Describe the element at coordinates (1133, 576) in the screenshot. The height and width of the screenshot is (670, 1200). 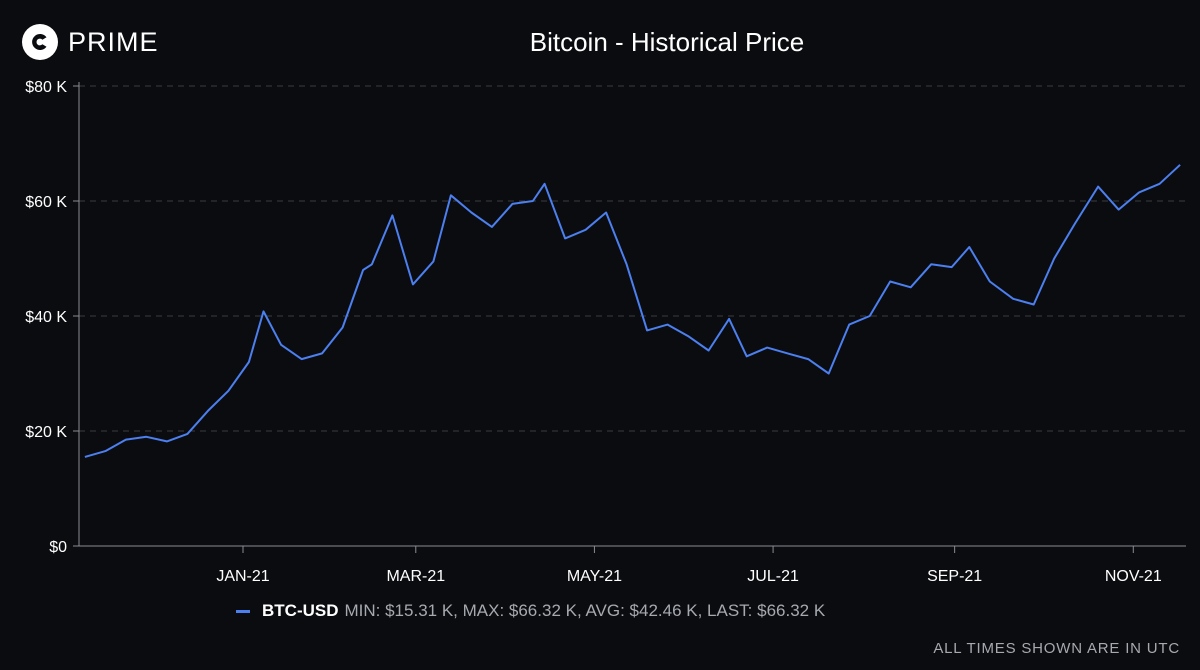
I see `x-tick-label: NOV-21` at that location.